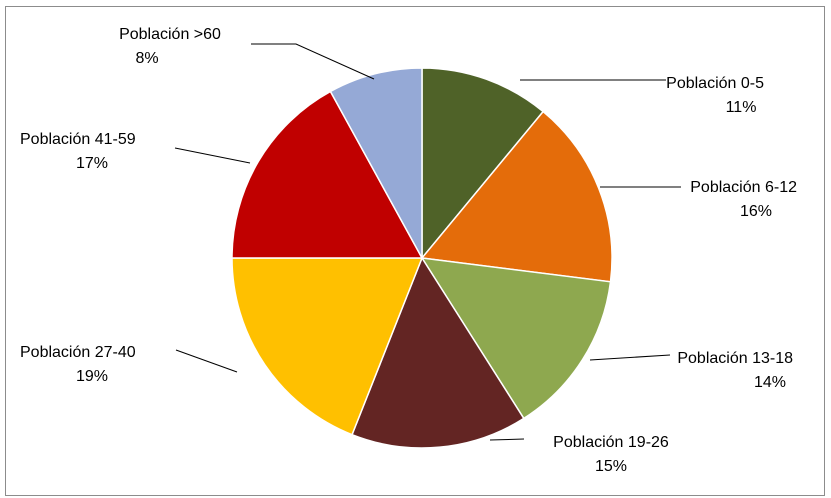 This screenshot has height=498, width=831. Describe the element at coordinates (770, 382) in the screenshot. I see `slice-percent-label-2: 14%` at that location.